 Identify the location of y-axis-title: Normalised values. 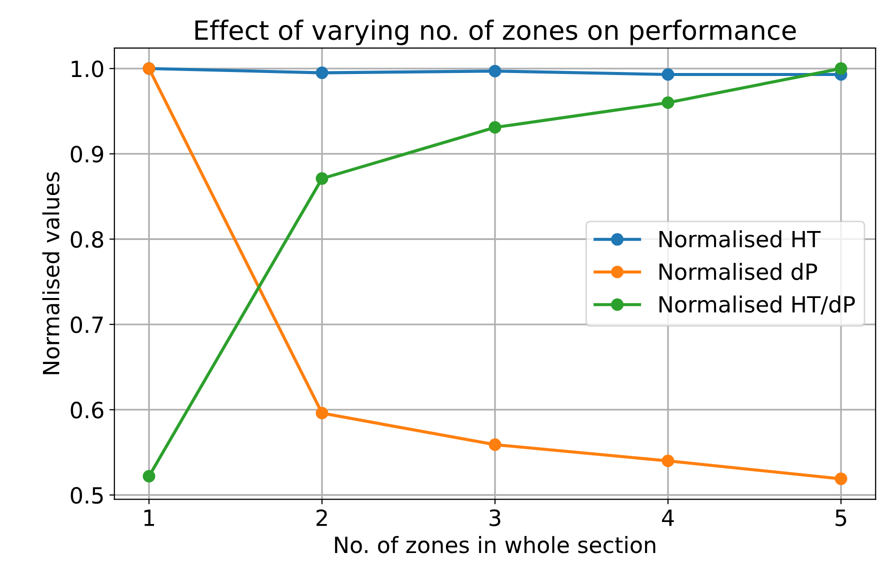
(51, 273).